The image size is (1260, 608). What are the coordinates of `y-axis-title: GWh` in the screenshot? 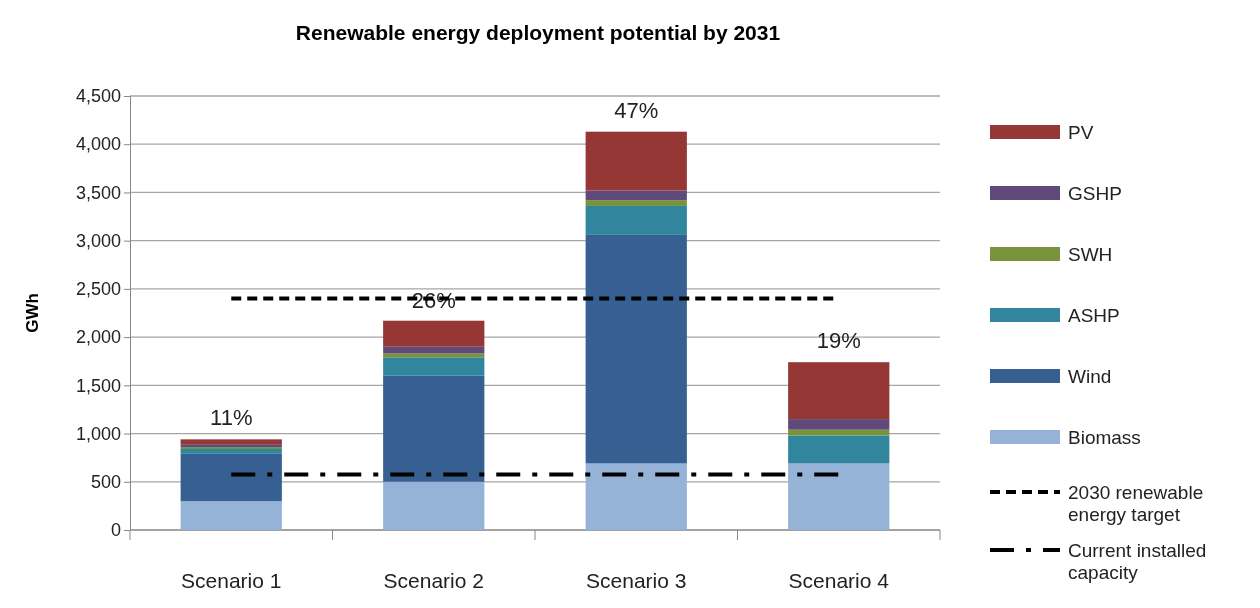 It's located at (32, 313).